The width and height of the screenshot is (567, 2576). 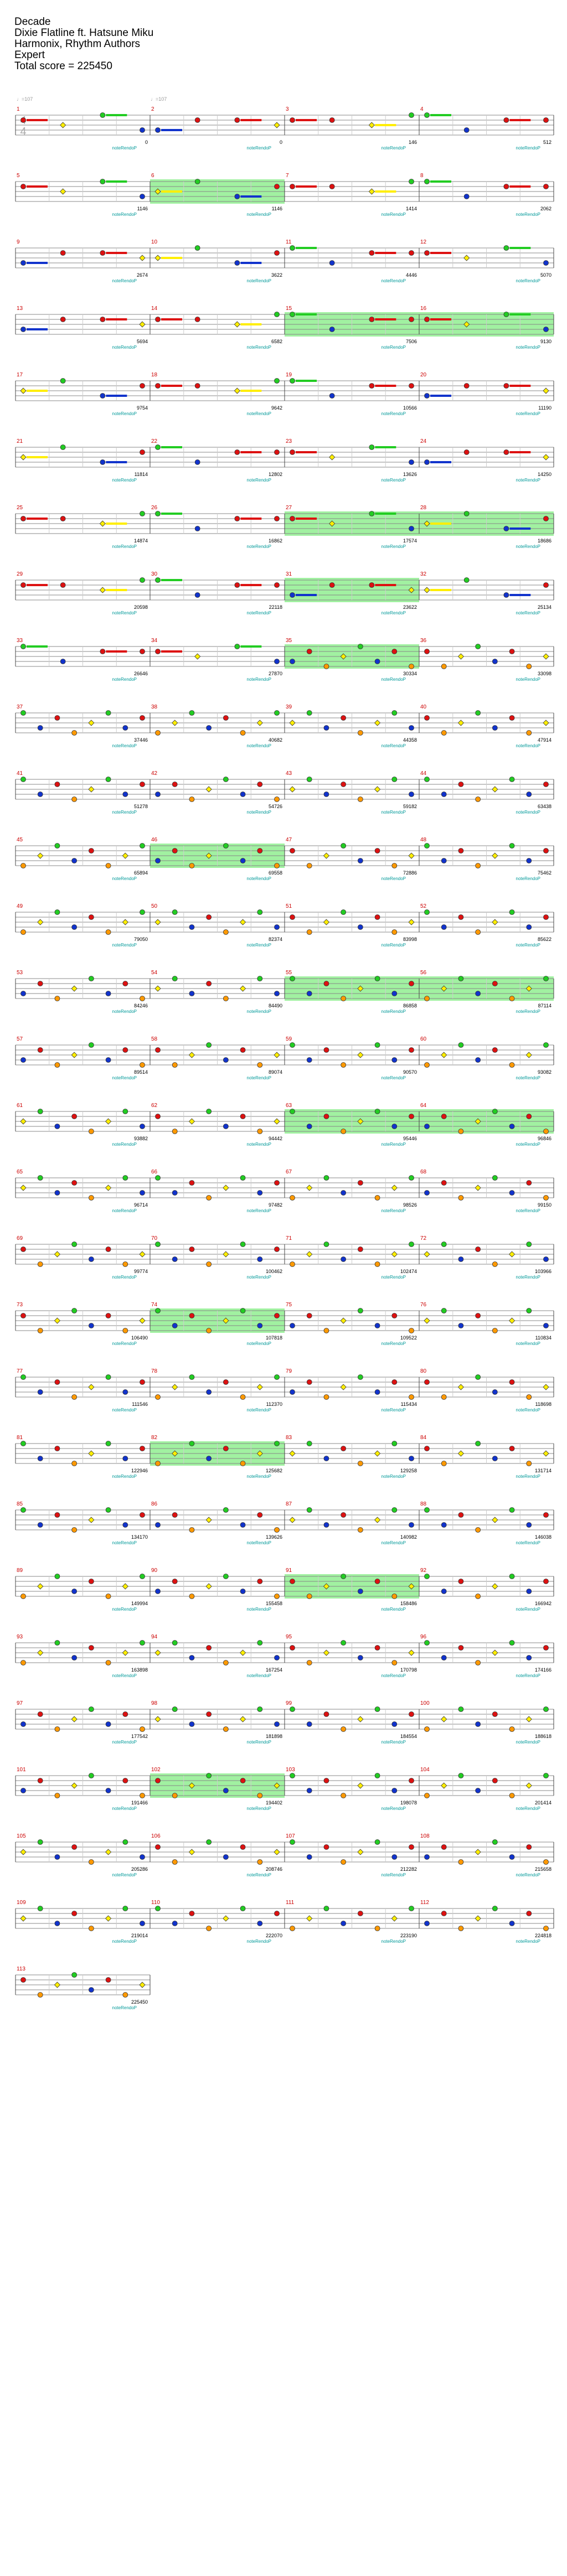 What do you see at coordinates (146, 142) in the screenshot?
I see `measure-score: 0` at bounding box center [146, 142].